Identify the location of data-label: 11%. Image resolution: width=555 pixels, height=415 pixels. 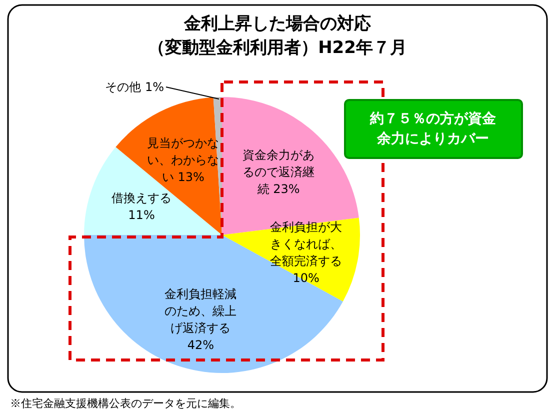
(141, 215).